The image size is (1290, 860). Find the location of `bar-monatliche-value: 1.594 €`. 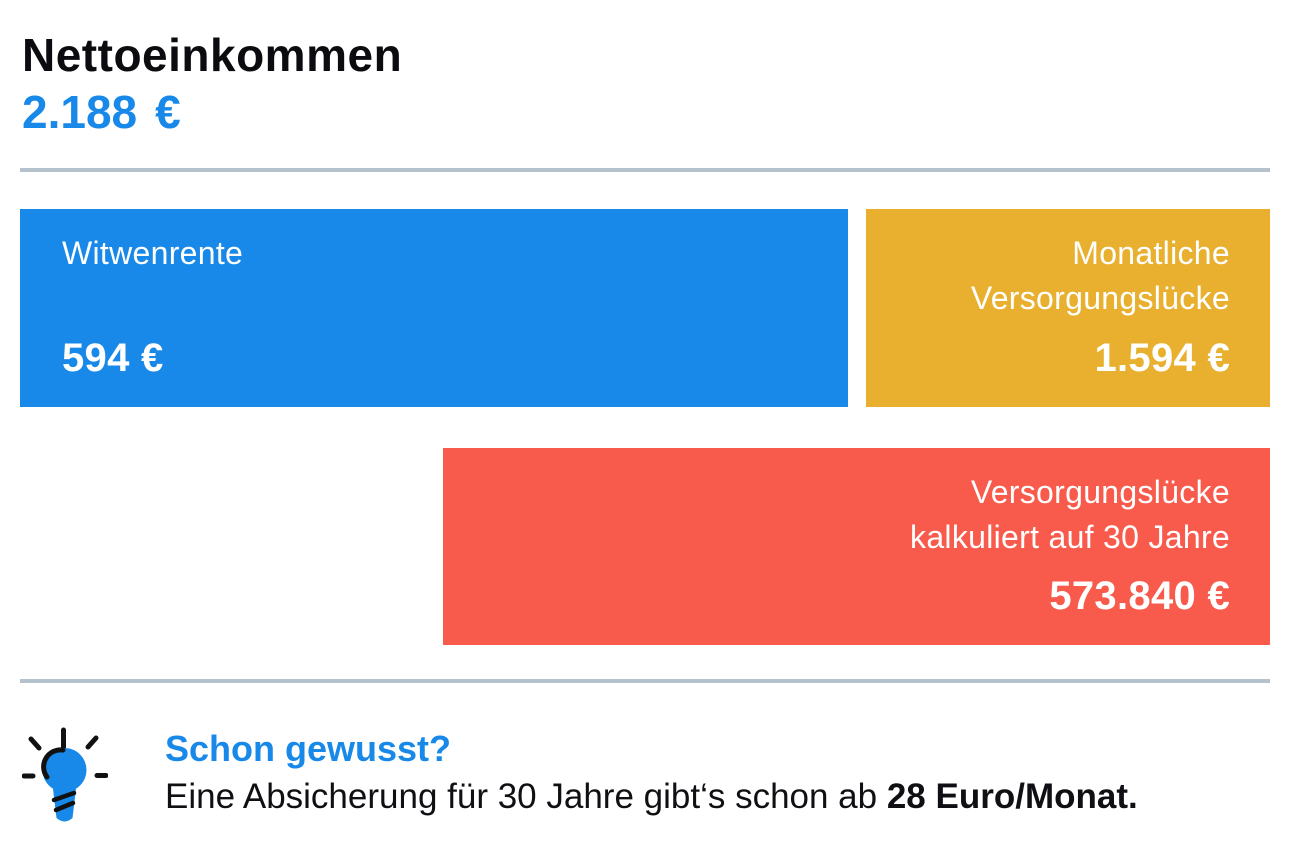

bar-monatliche-value: 1.594 € is located at coordinates (1162, 358).